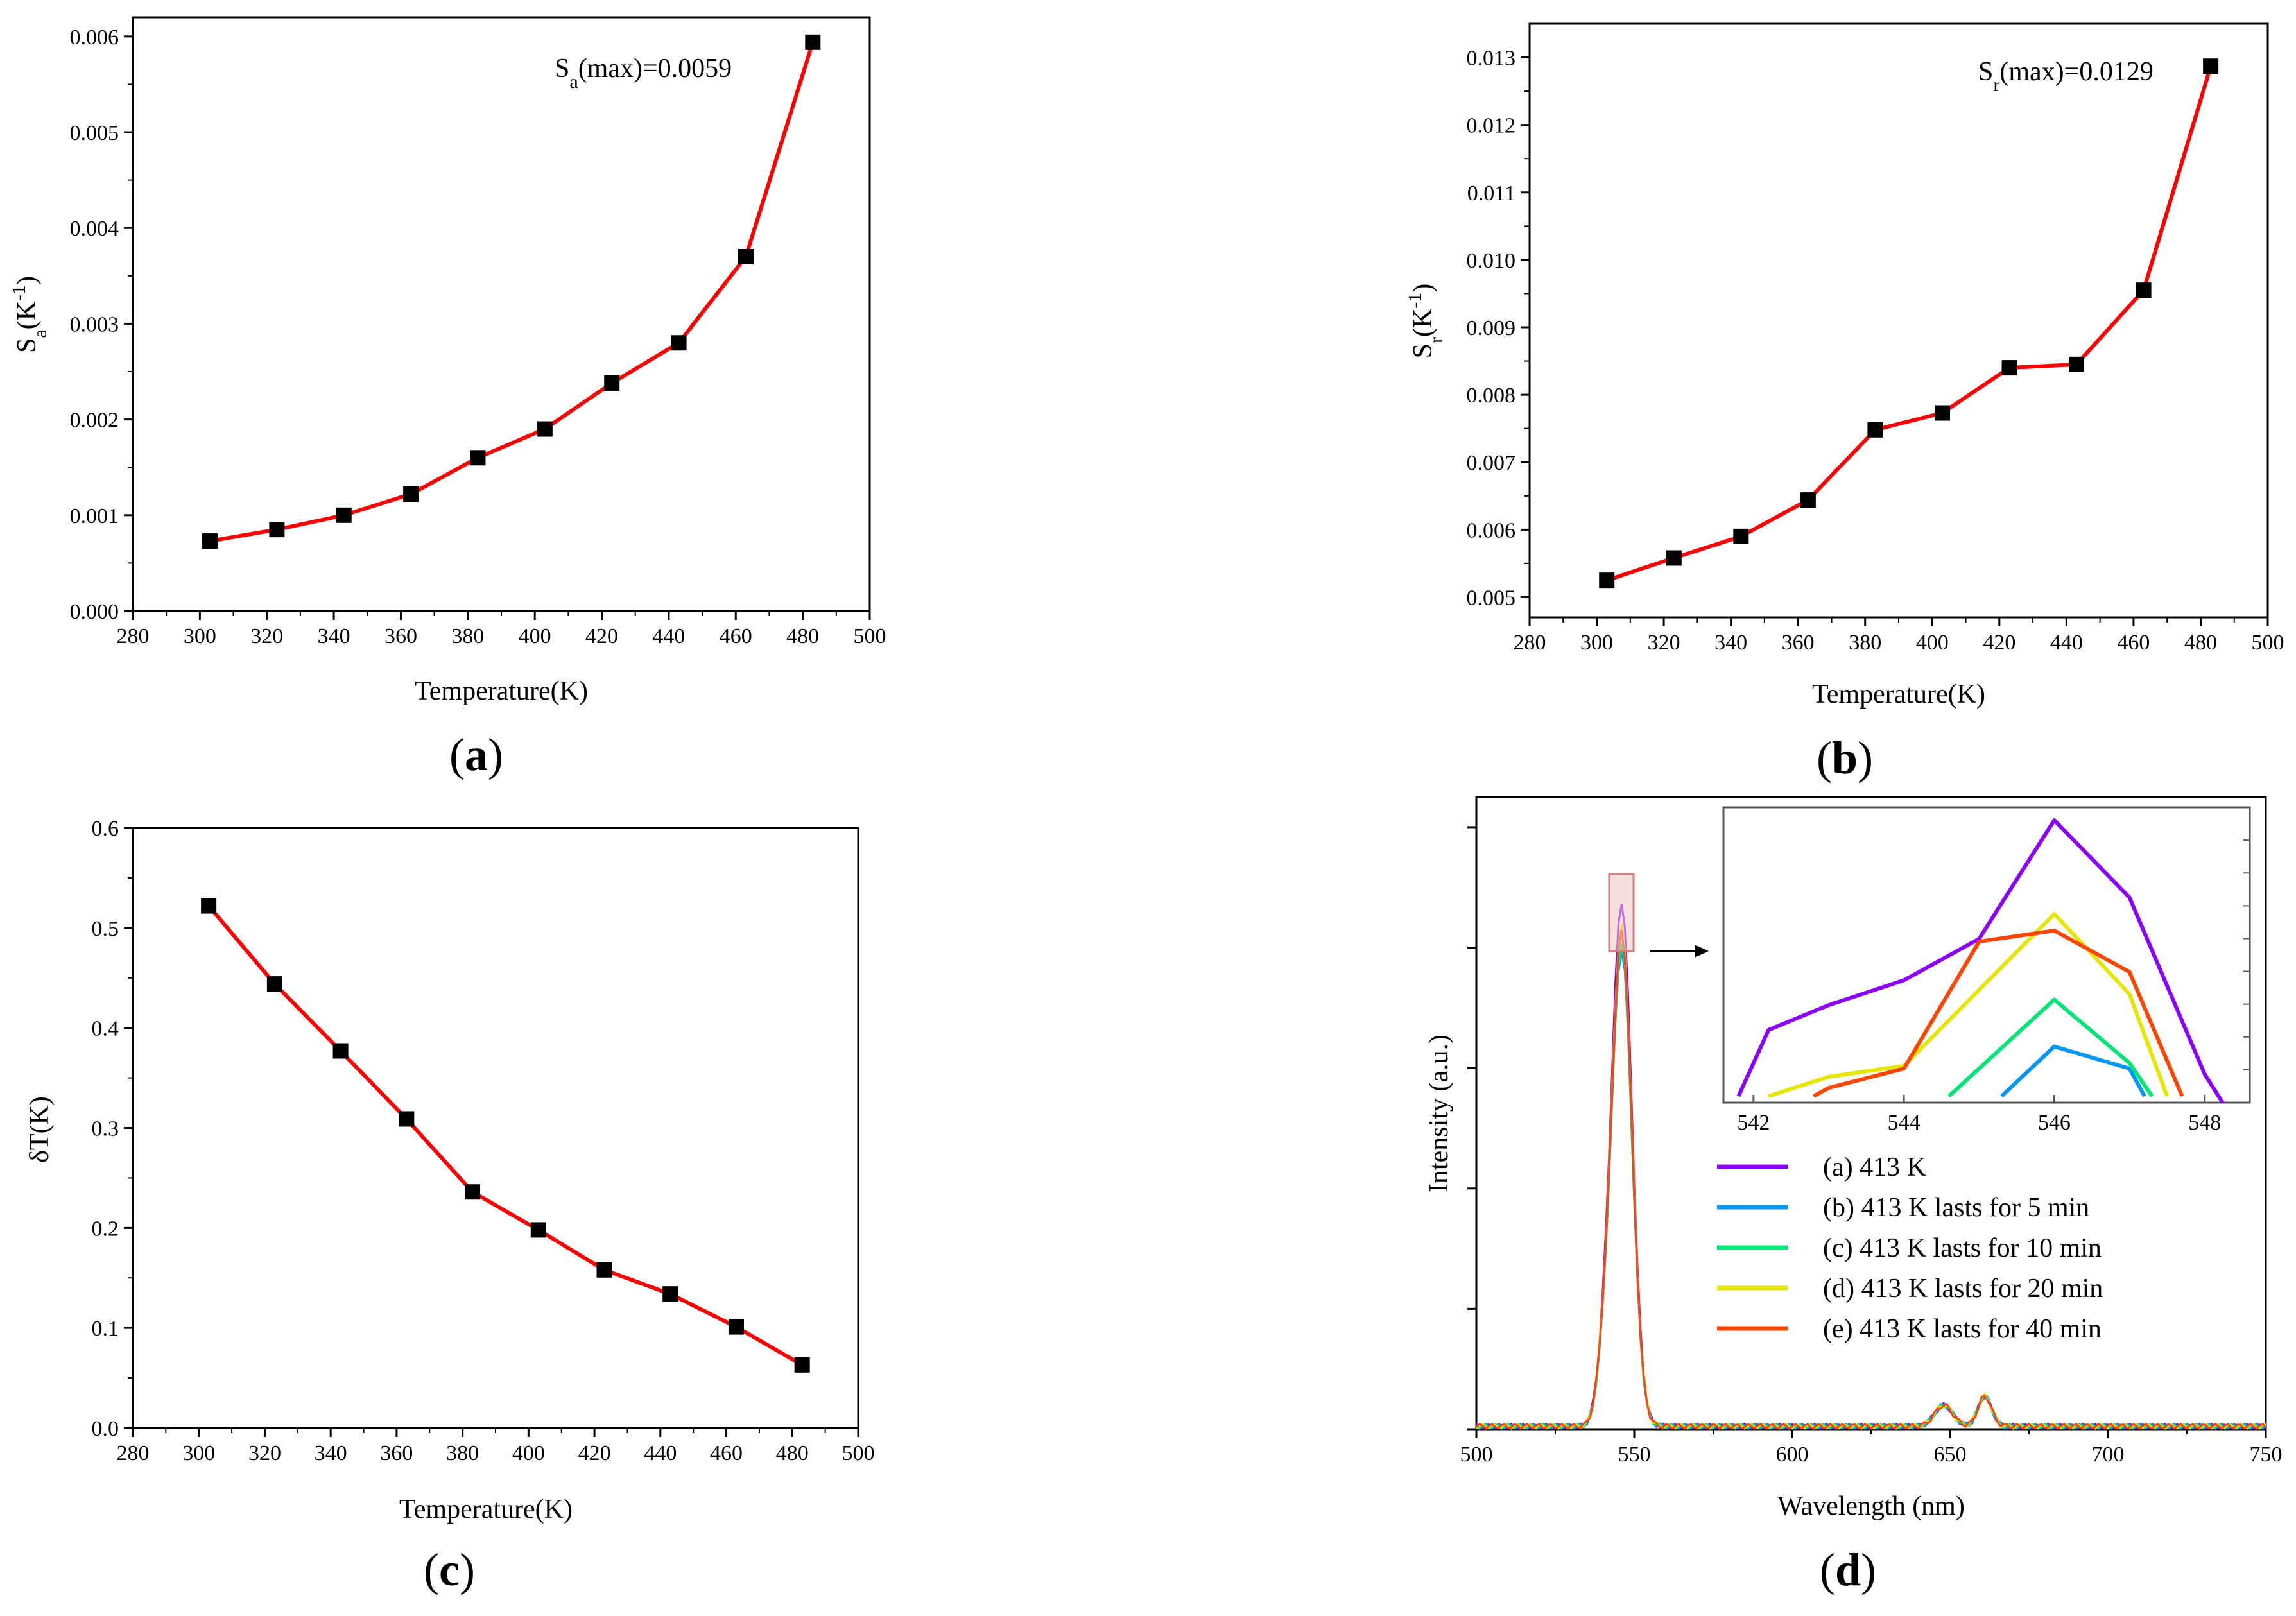 The image size is (2296, 1616). I want to click on y-tick-label: 0.012, so click(1491, 126).